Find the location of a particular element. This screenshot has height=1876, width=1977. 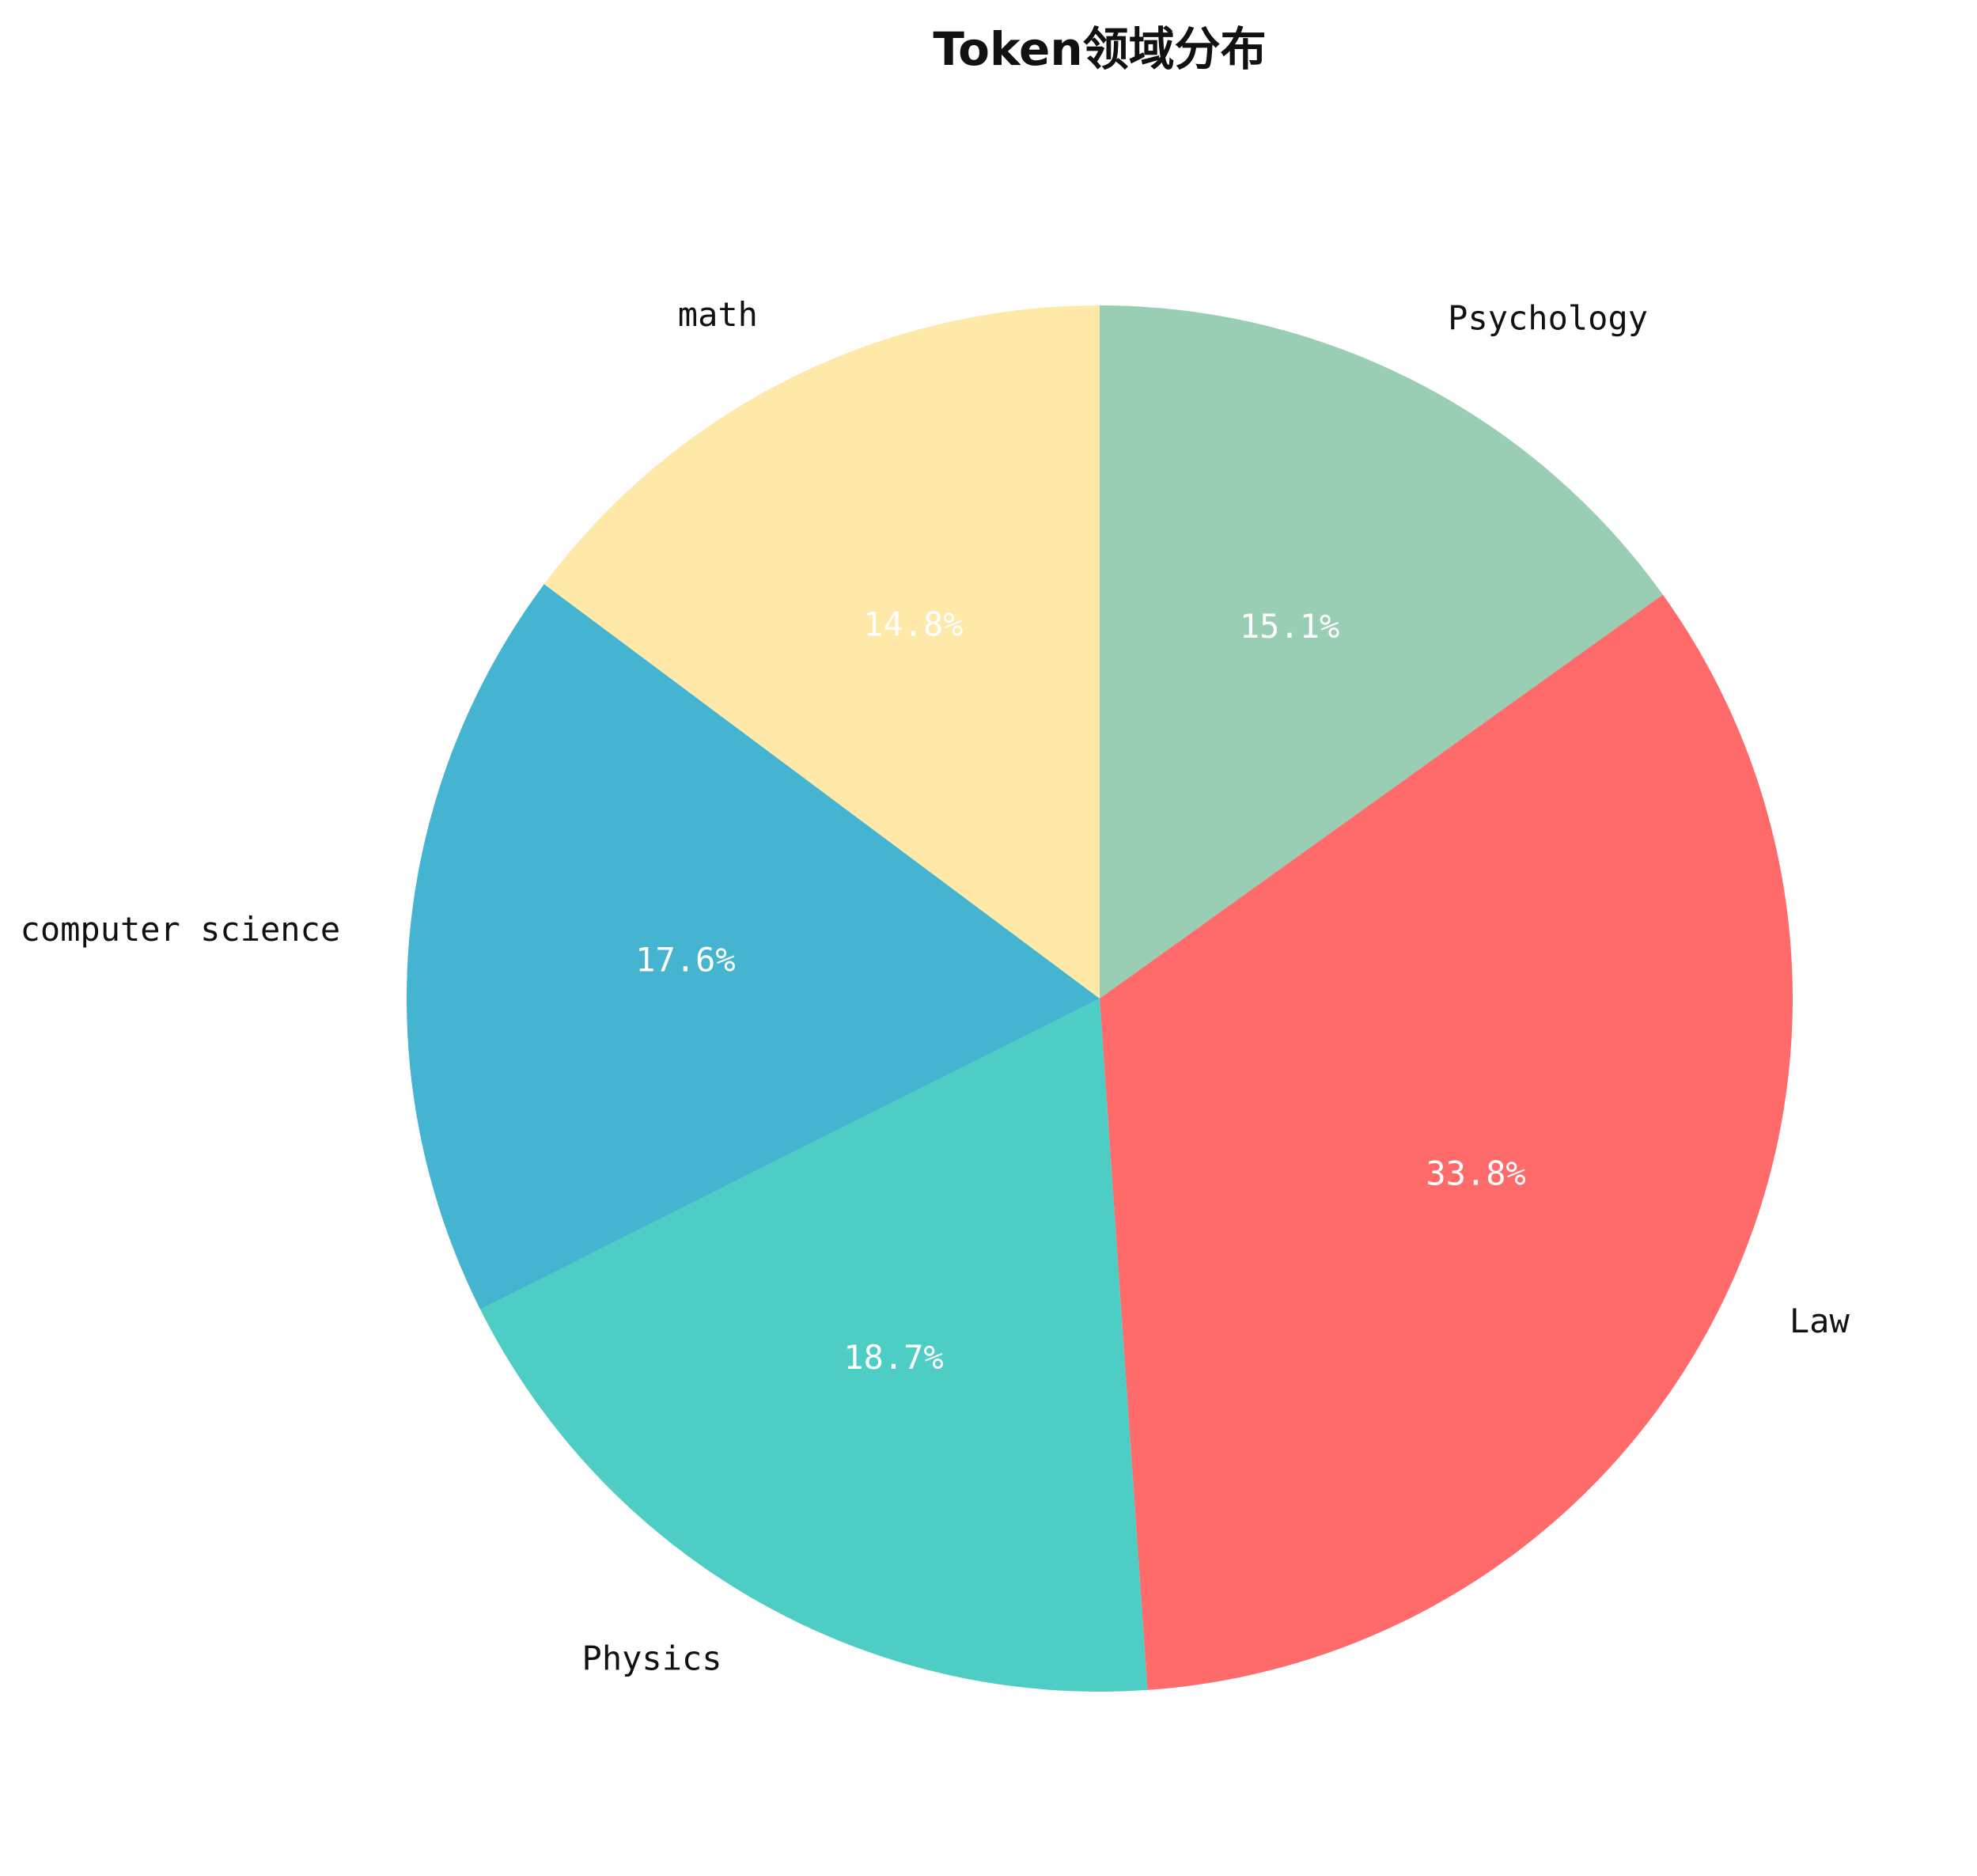

pct-label-psychology: 15.1% is located at coordinates (1289, 626).